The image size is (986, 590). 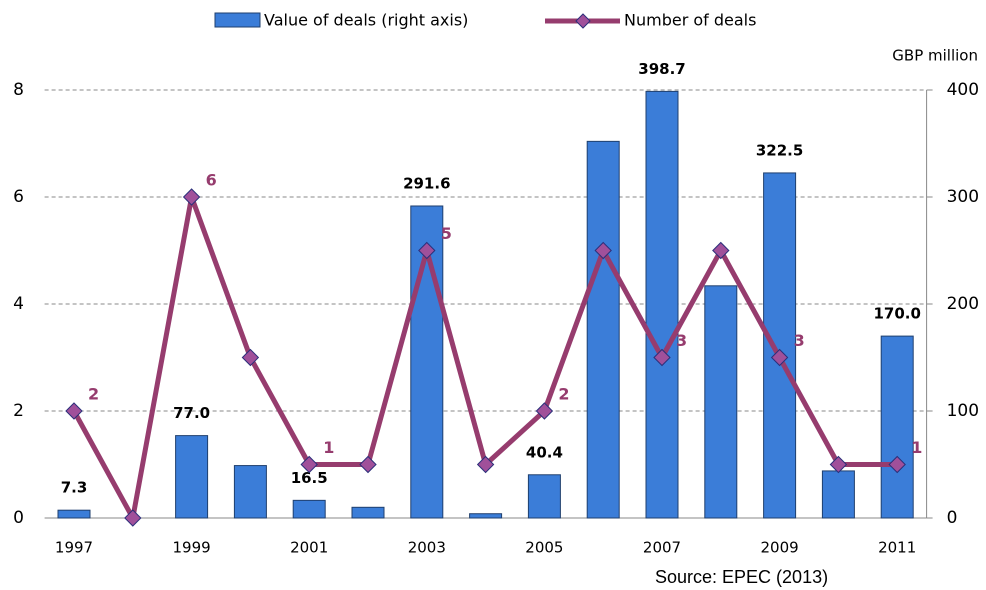 I want to click on y-tick-label: 8, so click(x=18, y=90).